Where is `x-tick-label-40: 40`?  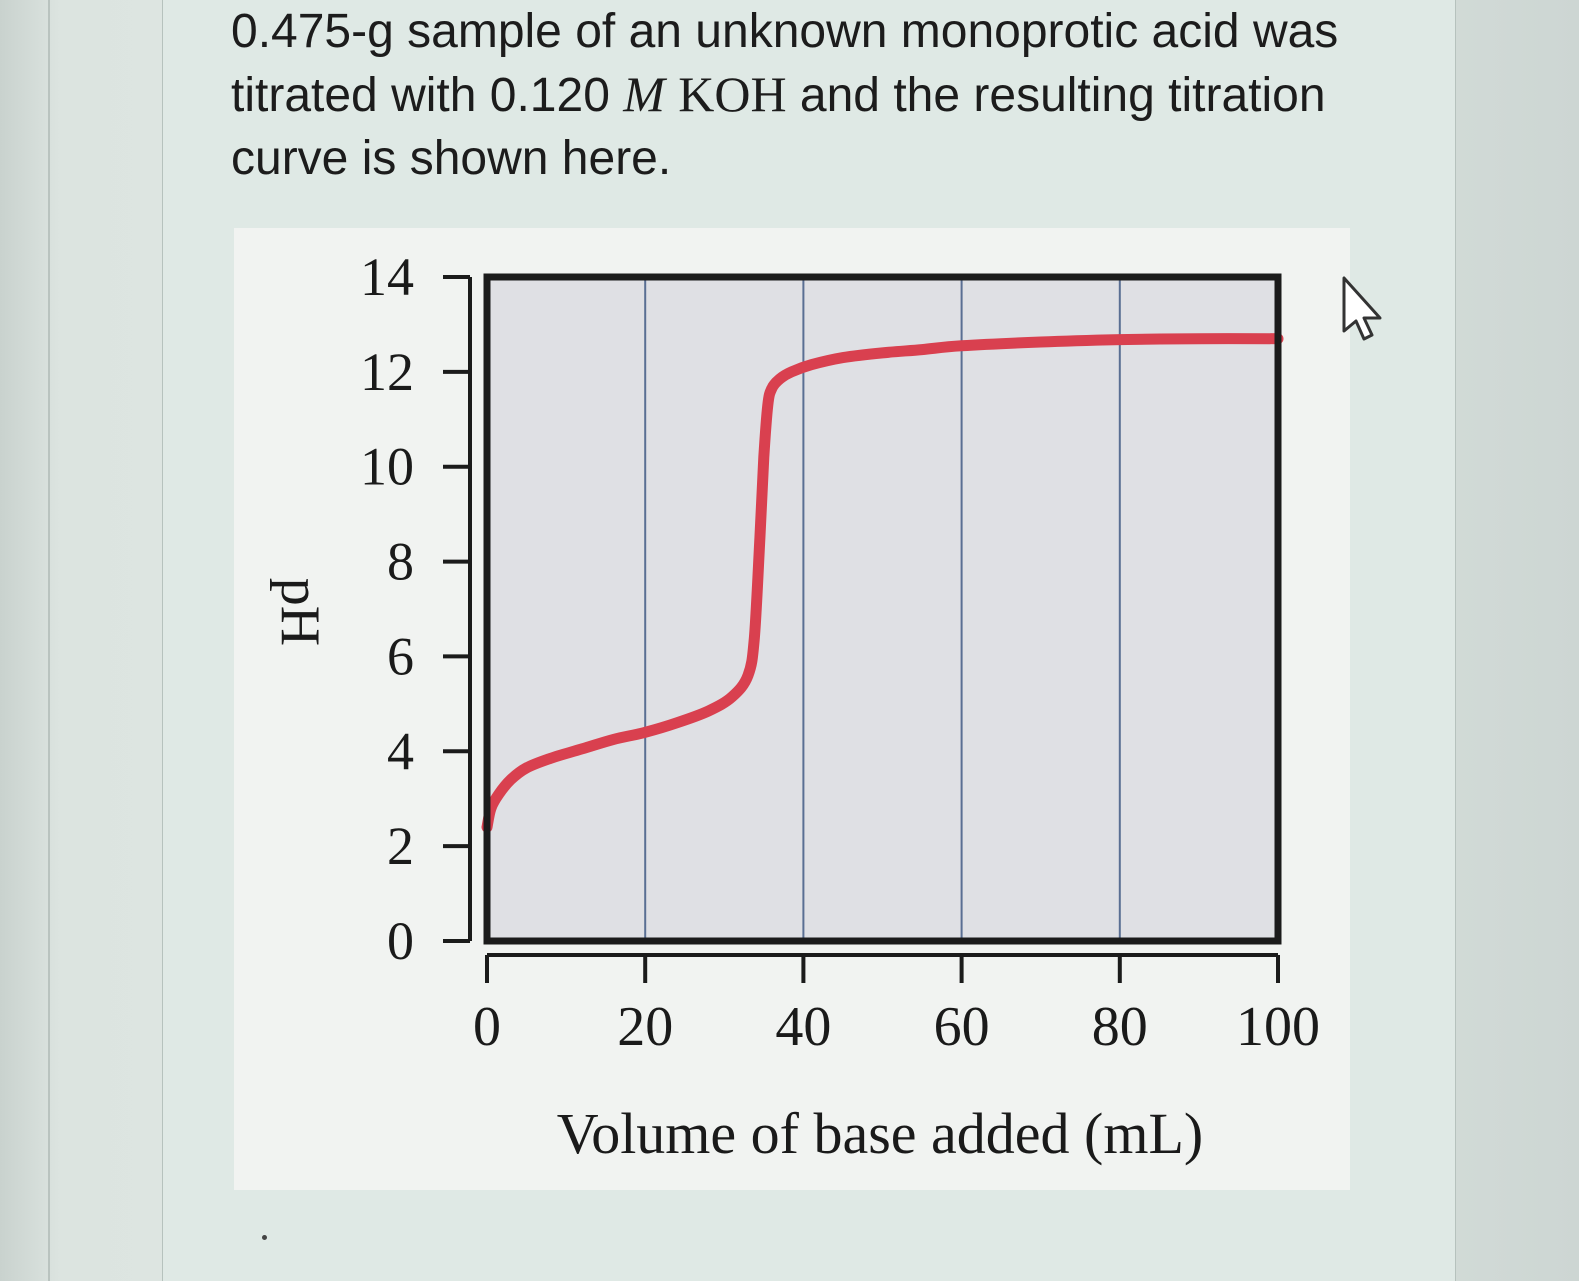 x-tick-label-40: 40 is located at coordinates (803, 1027).